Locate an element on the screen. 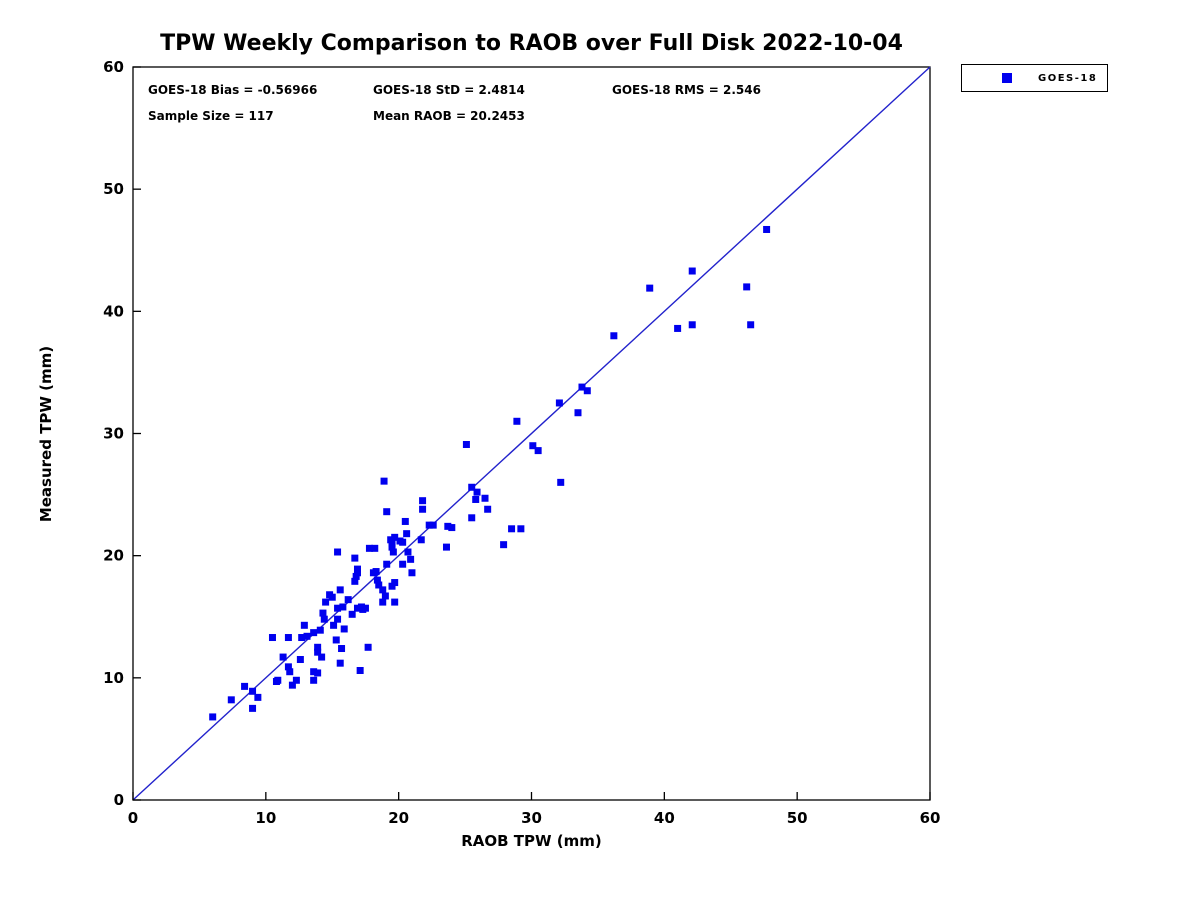 This screenshot has width=1200, height=900. legend-marker-icon is located at coordinates (1007, 78).